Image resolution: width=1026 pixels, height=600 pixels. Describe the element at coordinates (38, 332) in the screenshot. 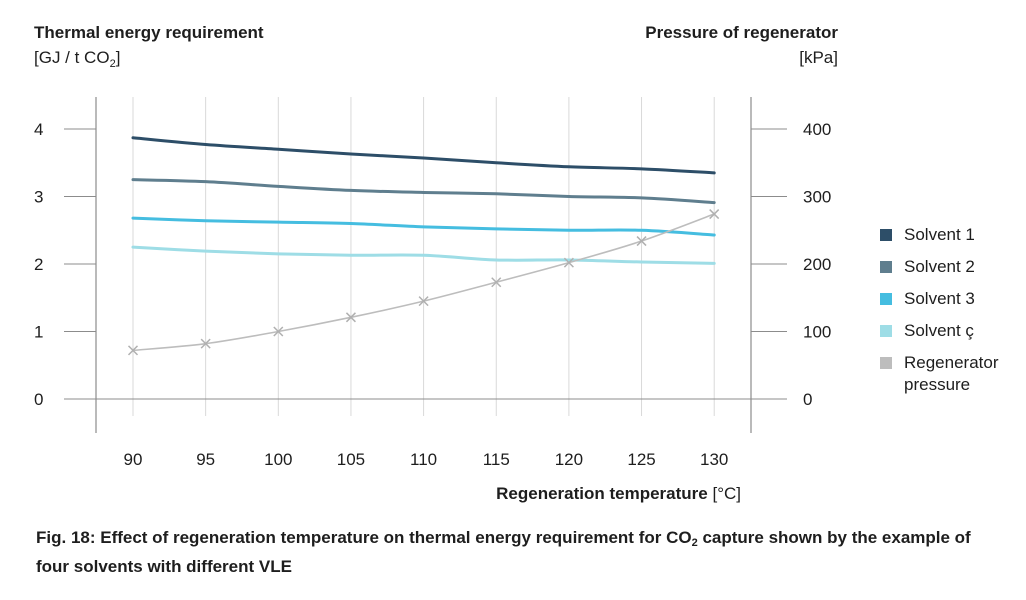

I see `left-tick-label: 1` at that location.